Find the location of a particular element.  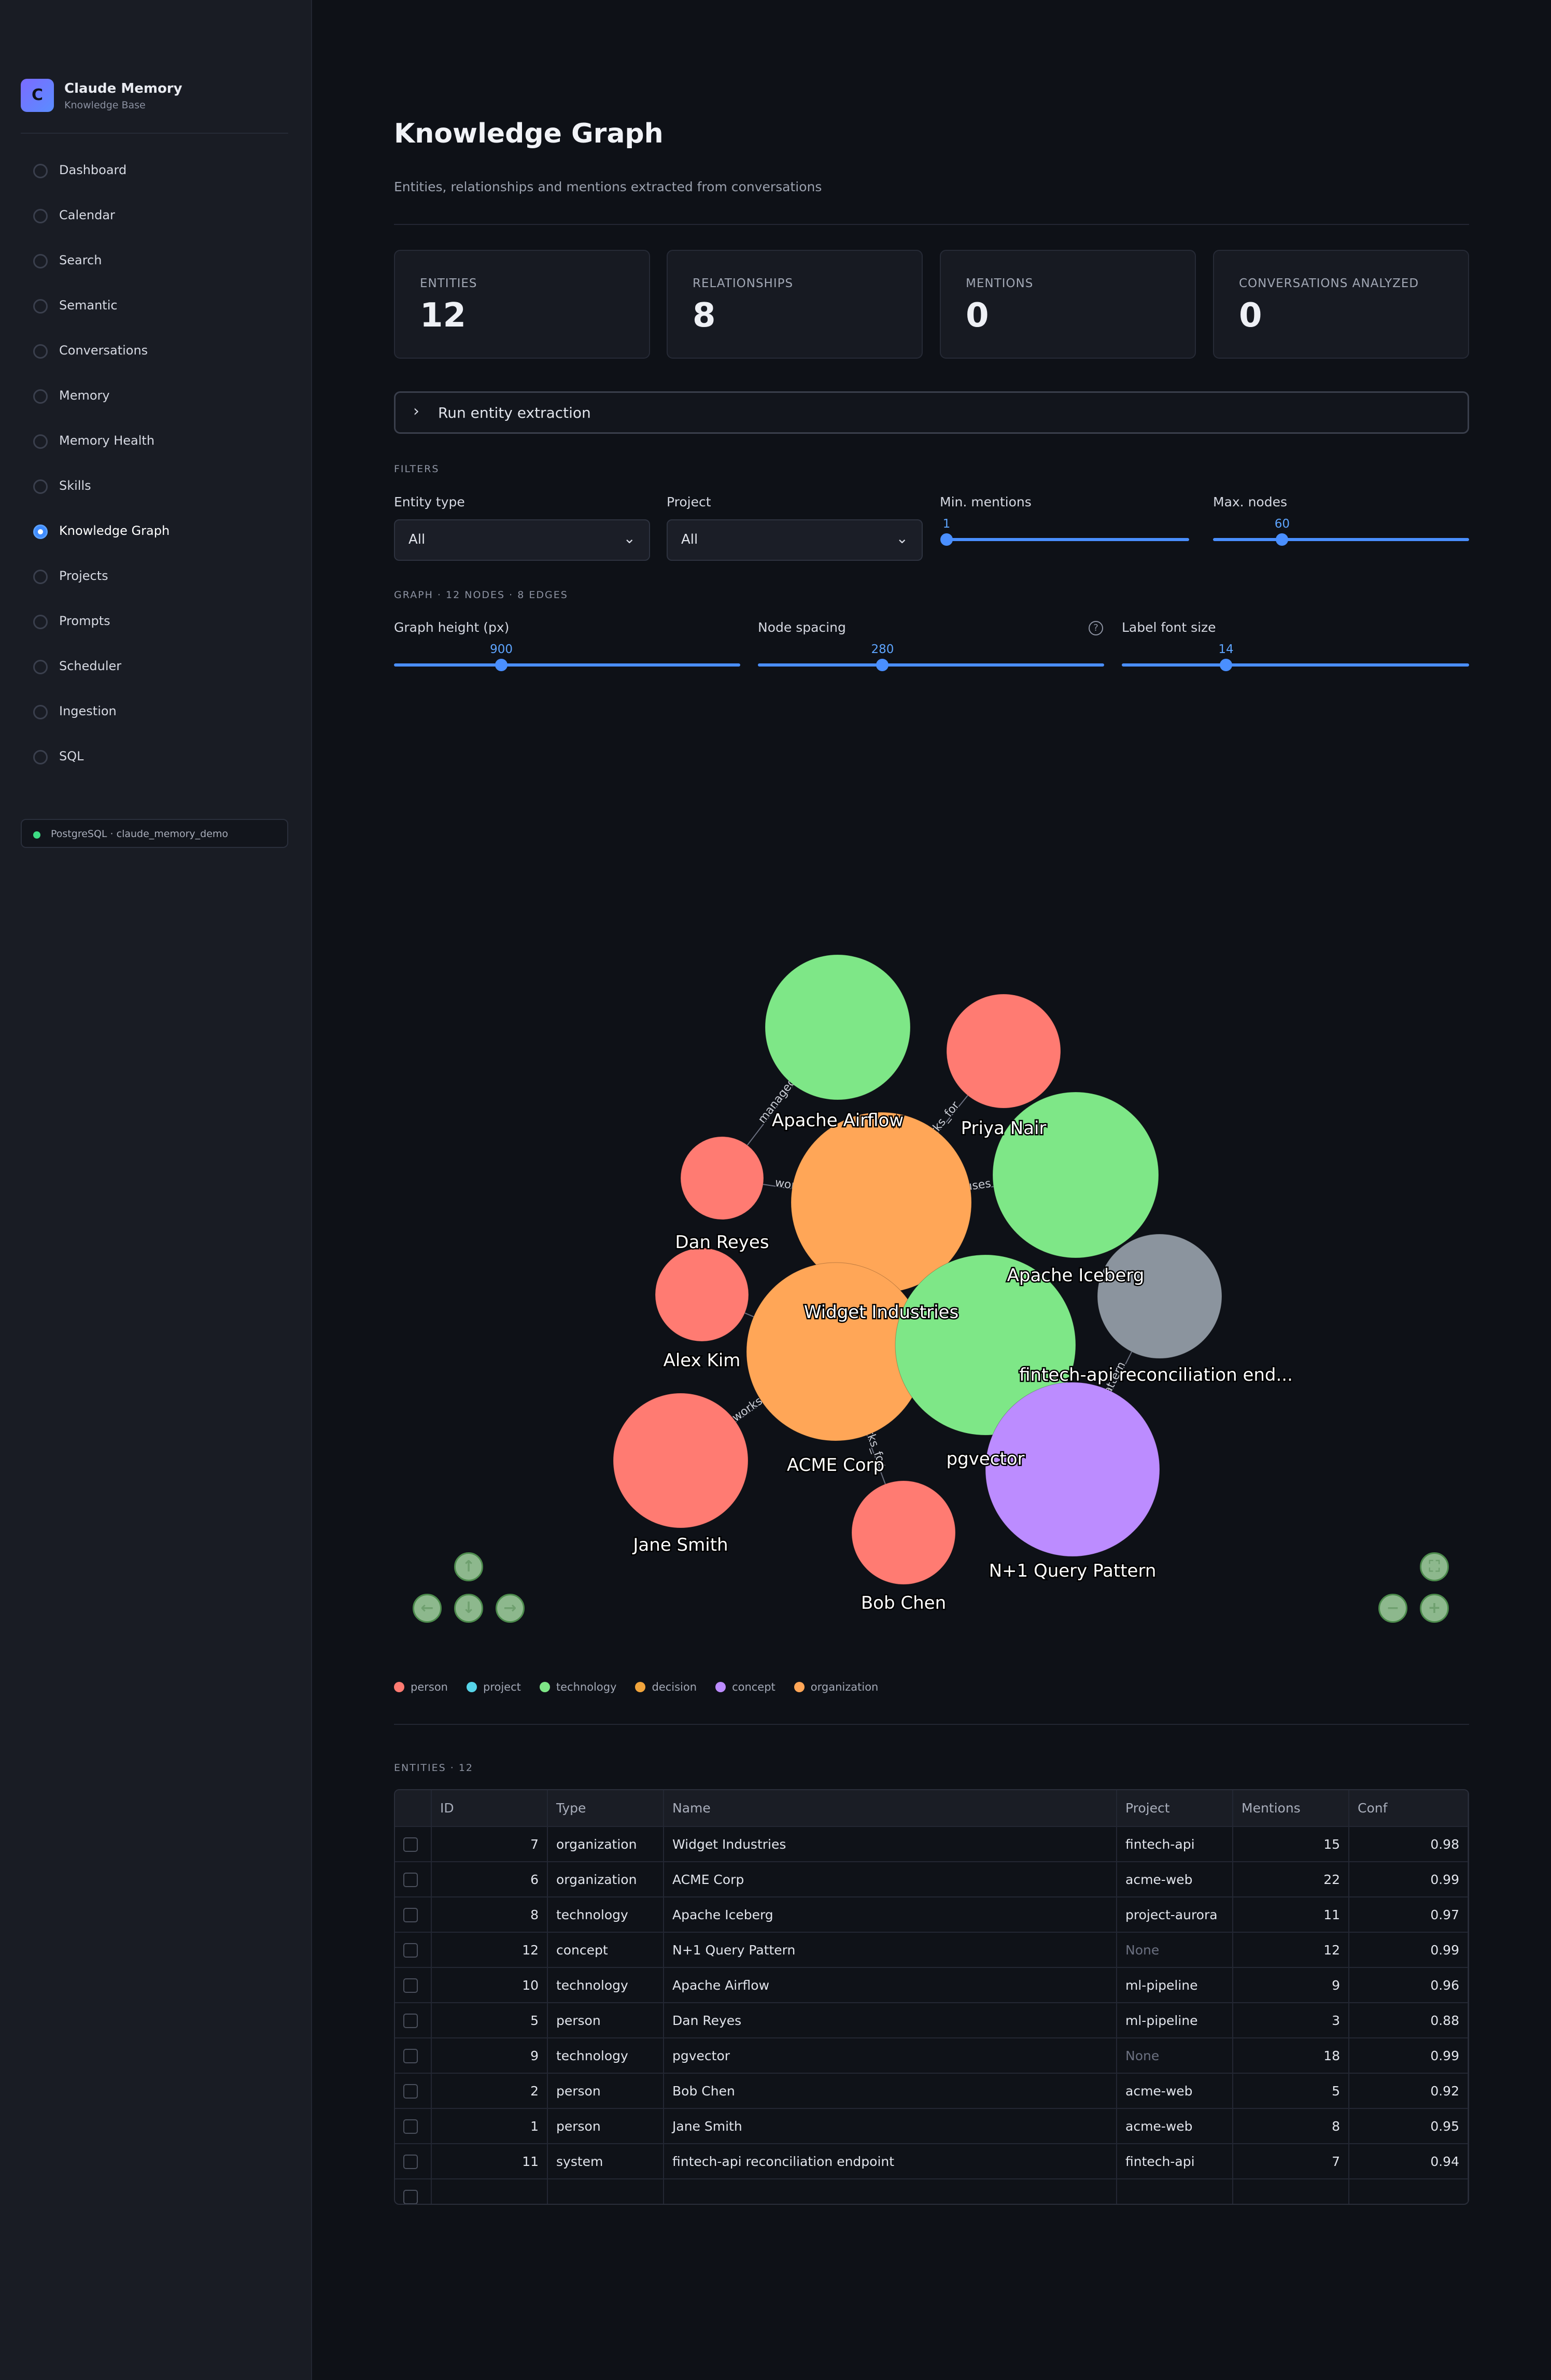

cell-id: 12 is located at coordinates (490, 1950).